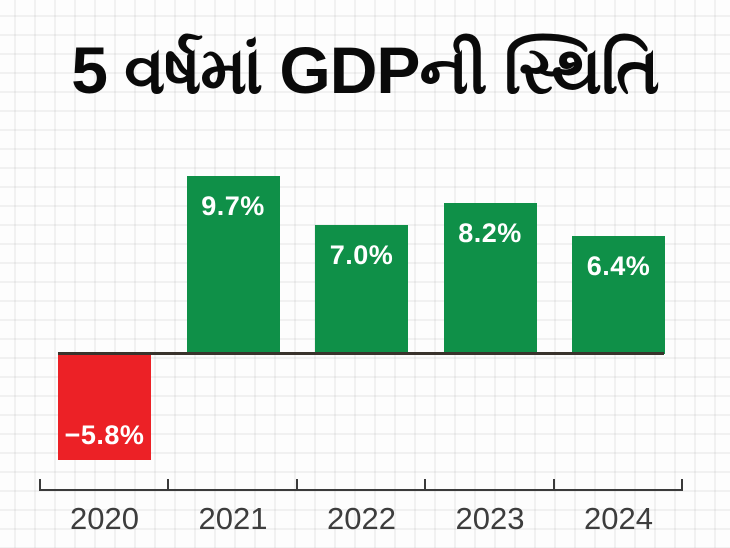  What do you see at coordinates (361, 490) in the screenshot?
I see `x-axis-line` at bounding box center [361, 490].